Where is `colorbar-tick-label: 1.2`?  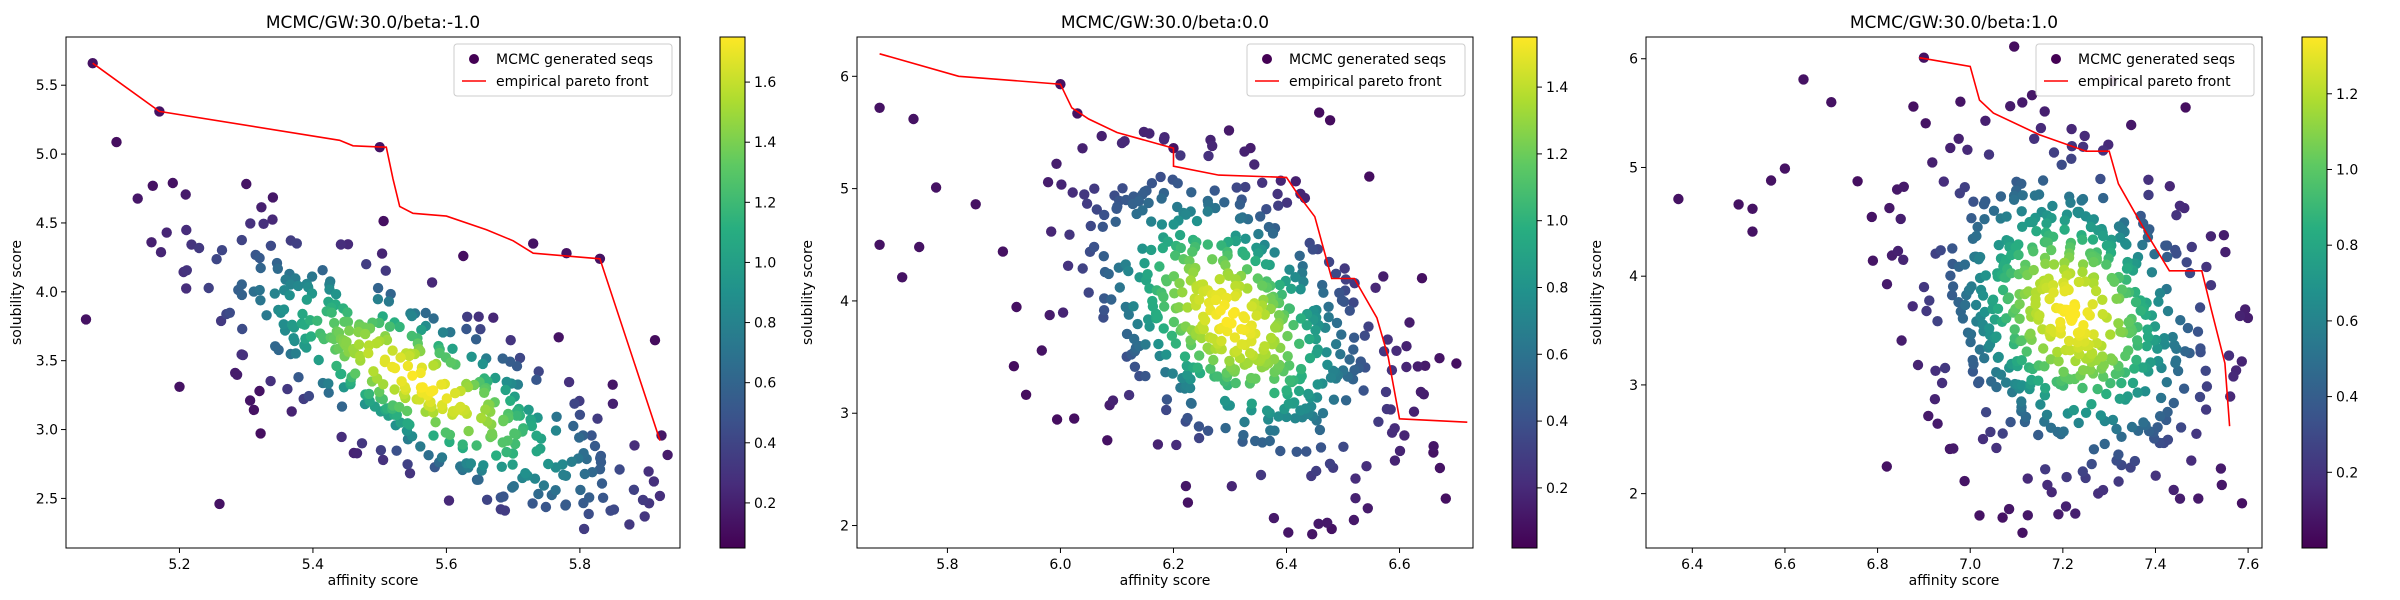
colorbar-tick-label: 1.2 is located at coordinates (1557, 155).